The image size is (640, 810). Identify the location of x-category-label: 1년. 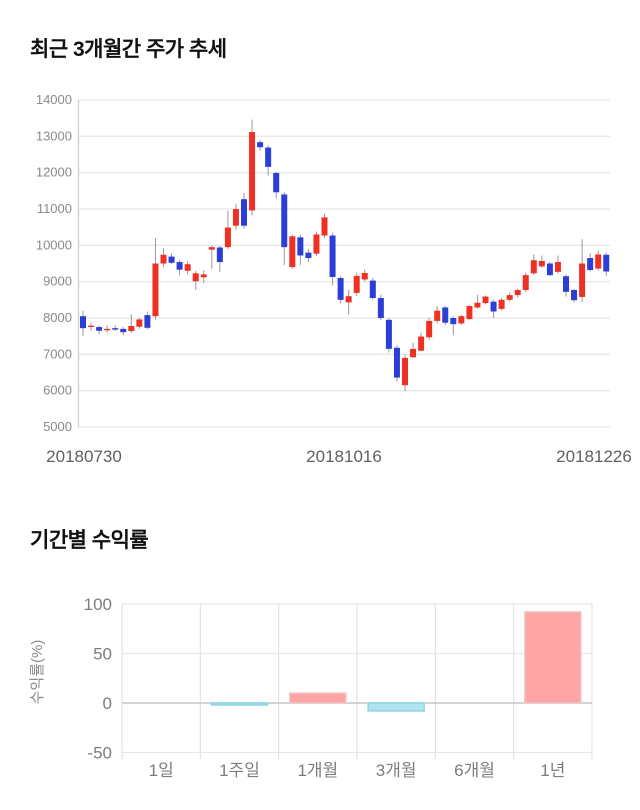
(552, 770).